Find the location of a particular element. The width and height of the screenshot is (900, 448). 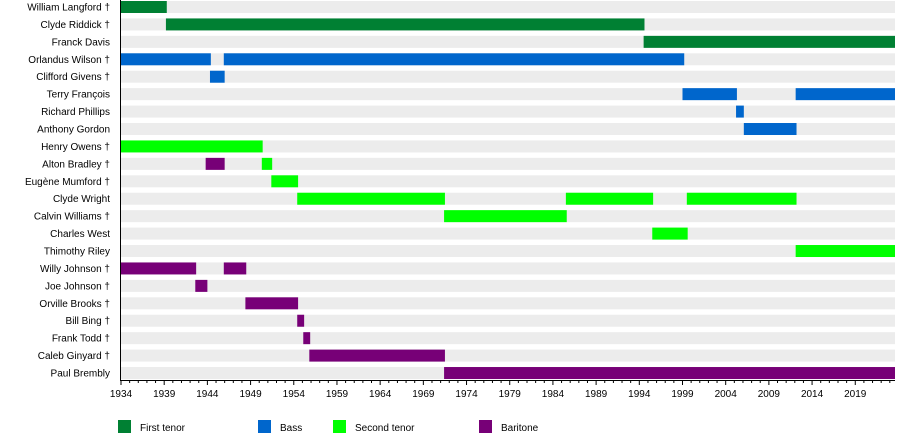

tick-label: 1939 is located at coordinates (164, 394).